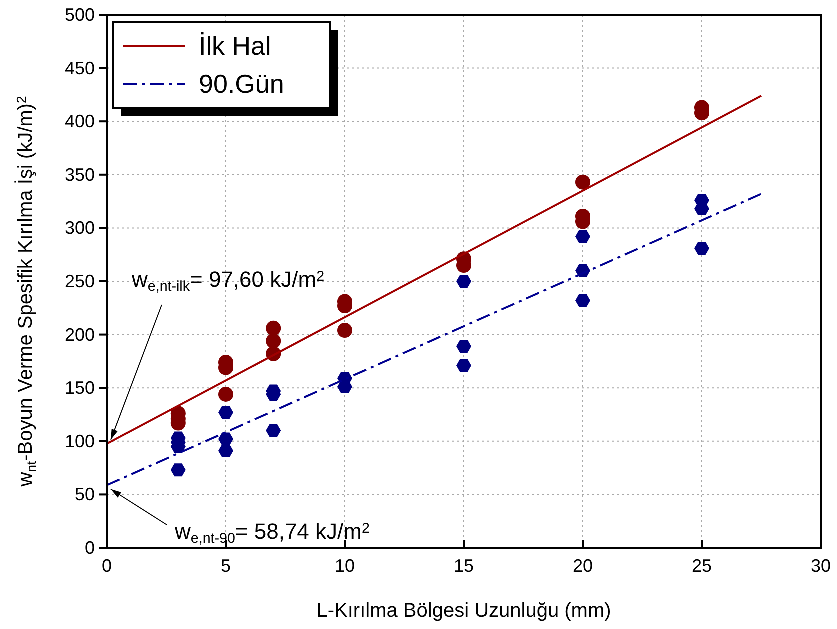  What do you see at coordinates (79, 334) in the screenshot?
I see `y-tick-label: 200` at bounding box center [79, 334].